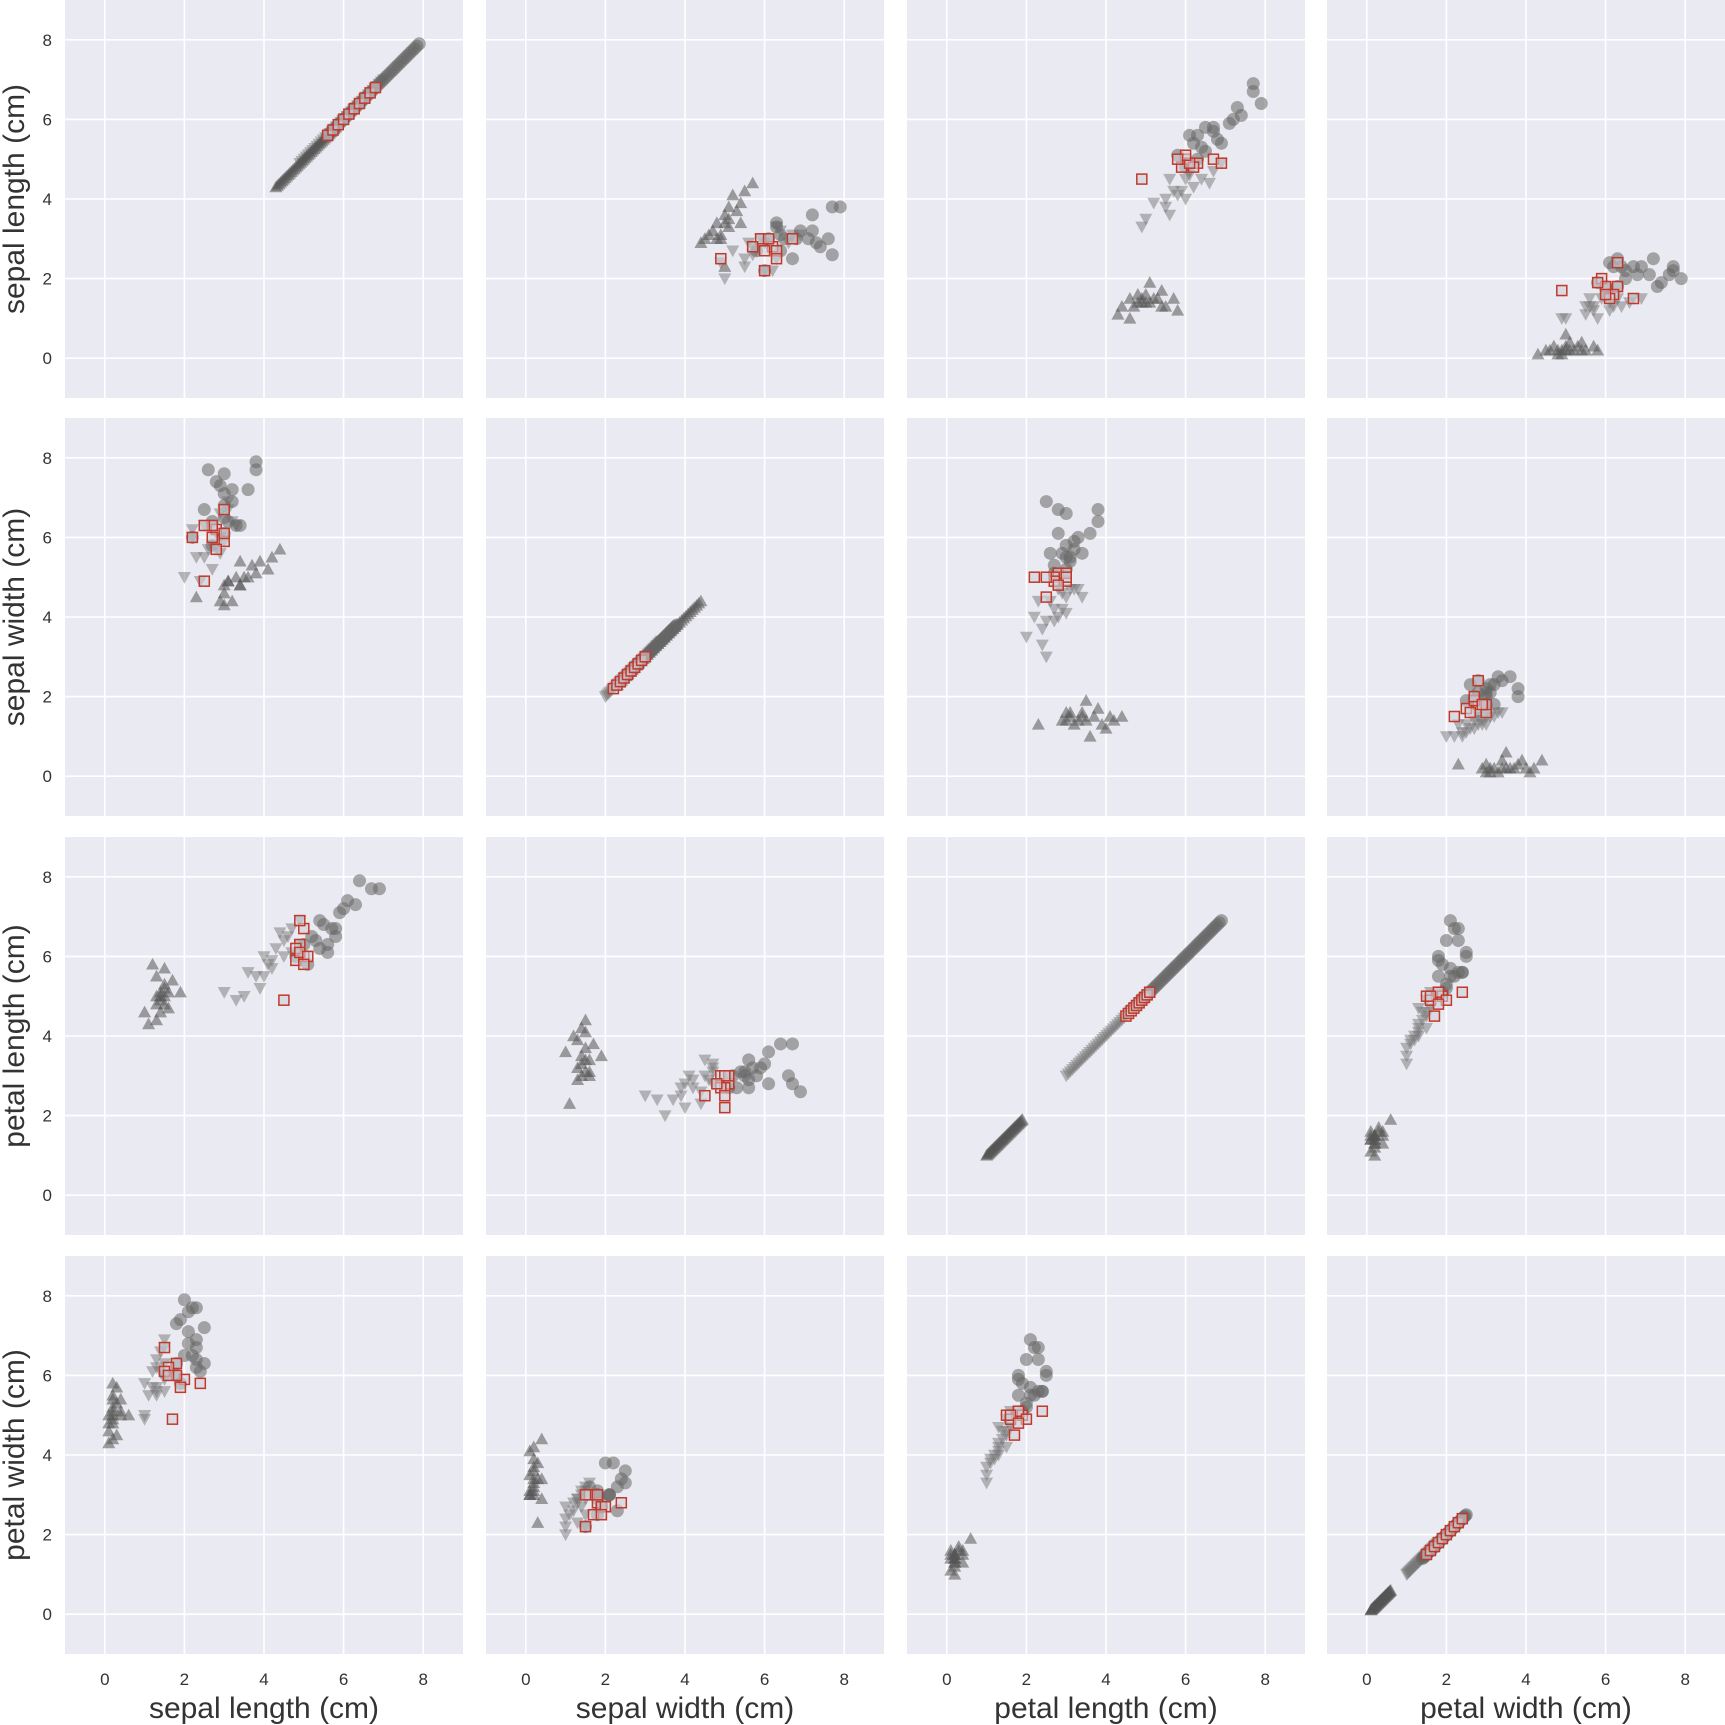 This screenshot has width=1725, height=1725. Describe the element at coordinates (264, 1708) in the screenshot. I see `x-axis-label: sepal length (cm)` at that location.